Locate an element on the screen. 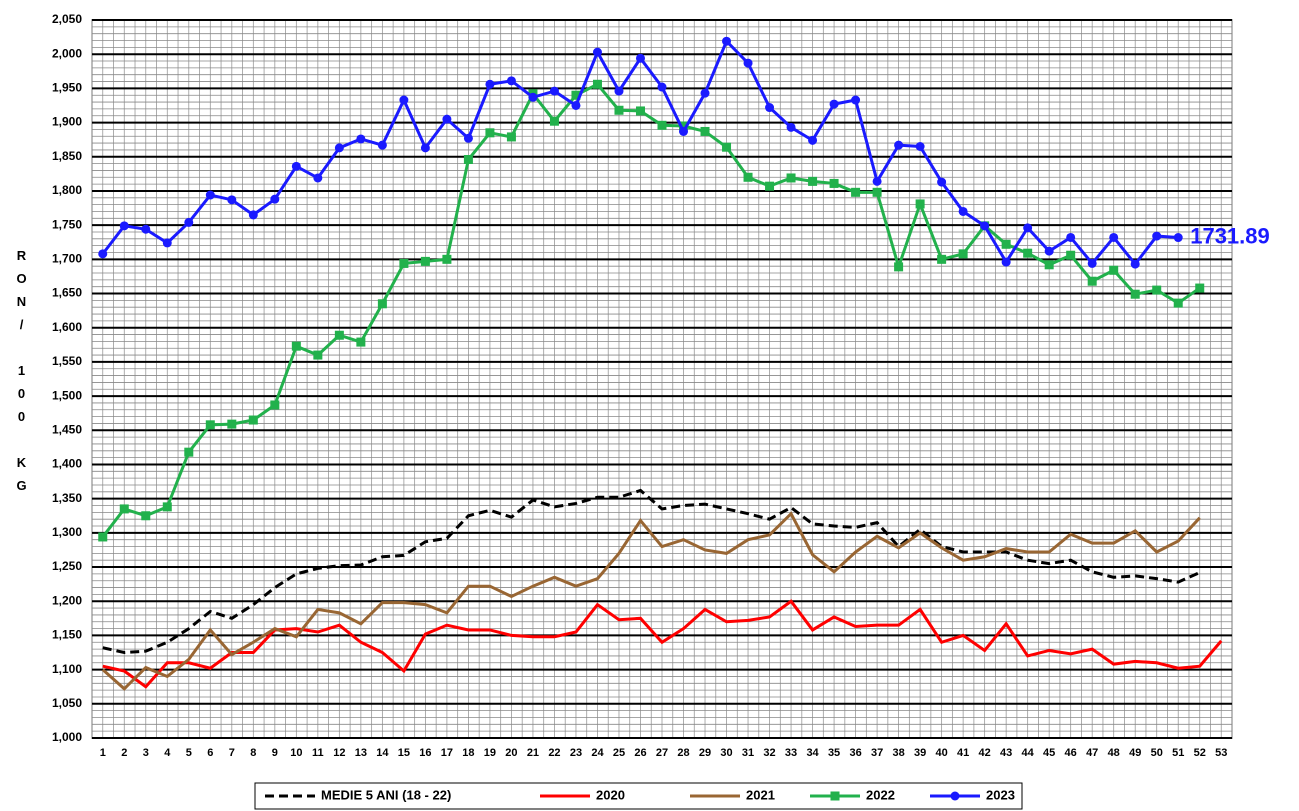 The image size is (1299, 811). x-tick-label: 46 is located at coordinates (1071, 753).